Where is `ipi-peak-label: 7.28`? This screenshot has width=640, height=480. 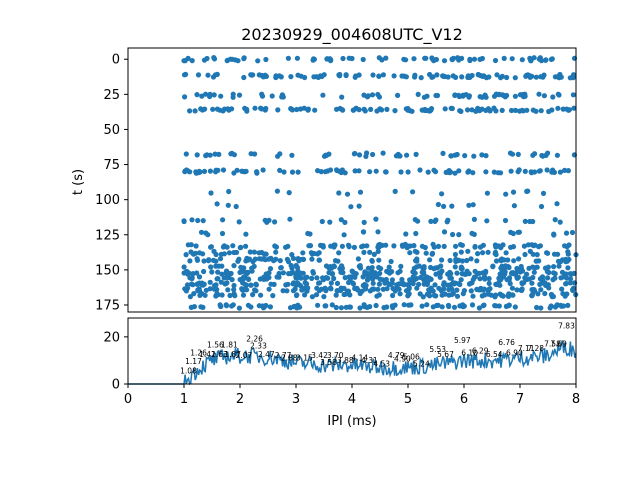
ipi-peak-label: 7.28 is located at coordinates (535, 348).